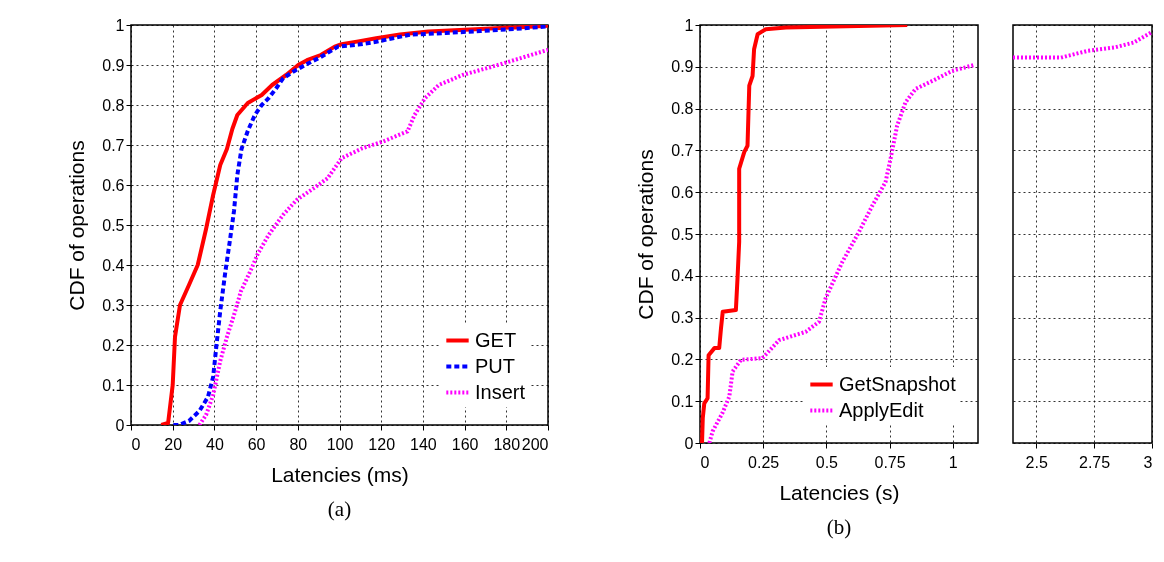 This screenshot has height=562, width=1164. I want to click on x-tick-label: 40, so click(215, 444).